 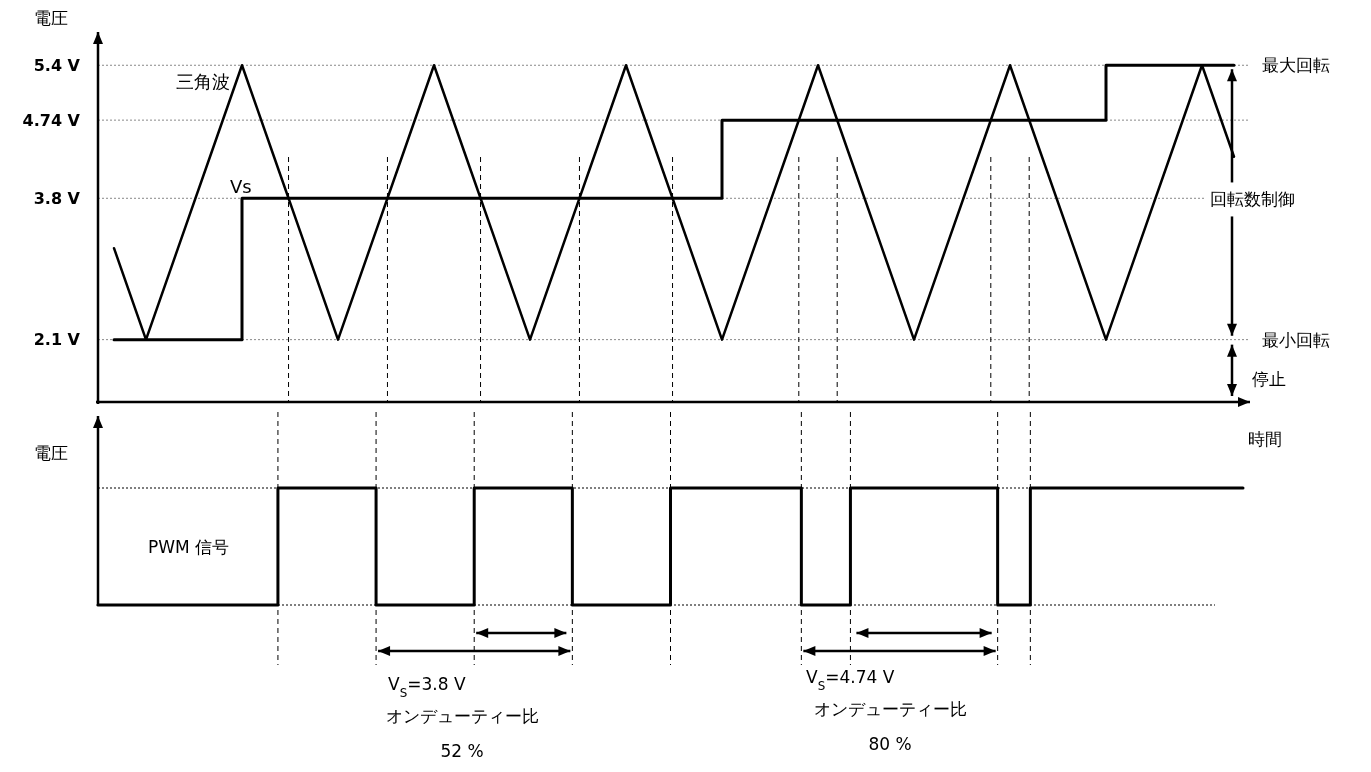 I want to click on series-label: 三角波, so click(x=203, y=82).